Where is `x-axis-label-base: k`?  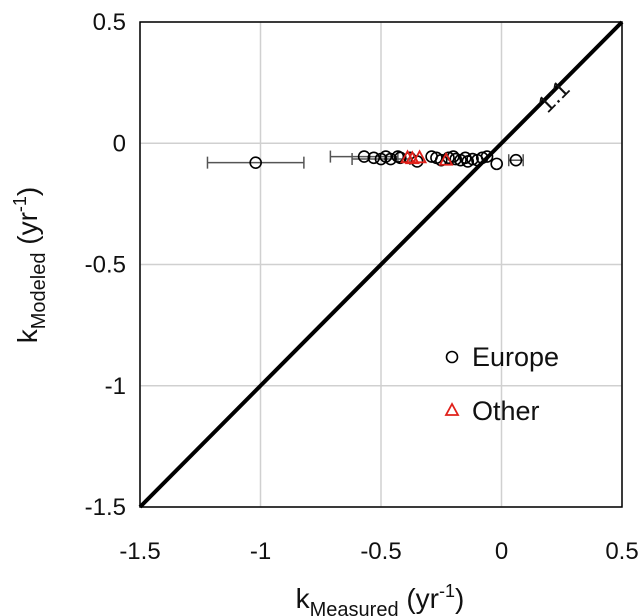 x-axis-label-base: k is located at coordinates (303, 598).